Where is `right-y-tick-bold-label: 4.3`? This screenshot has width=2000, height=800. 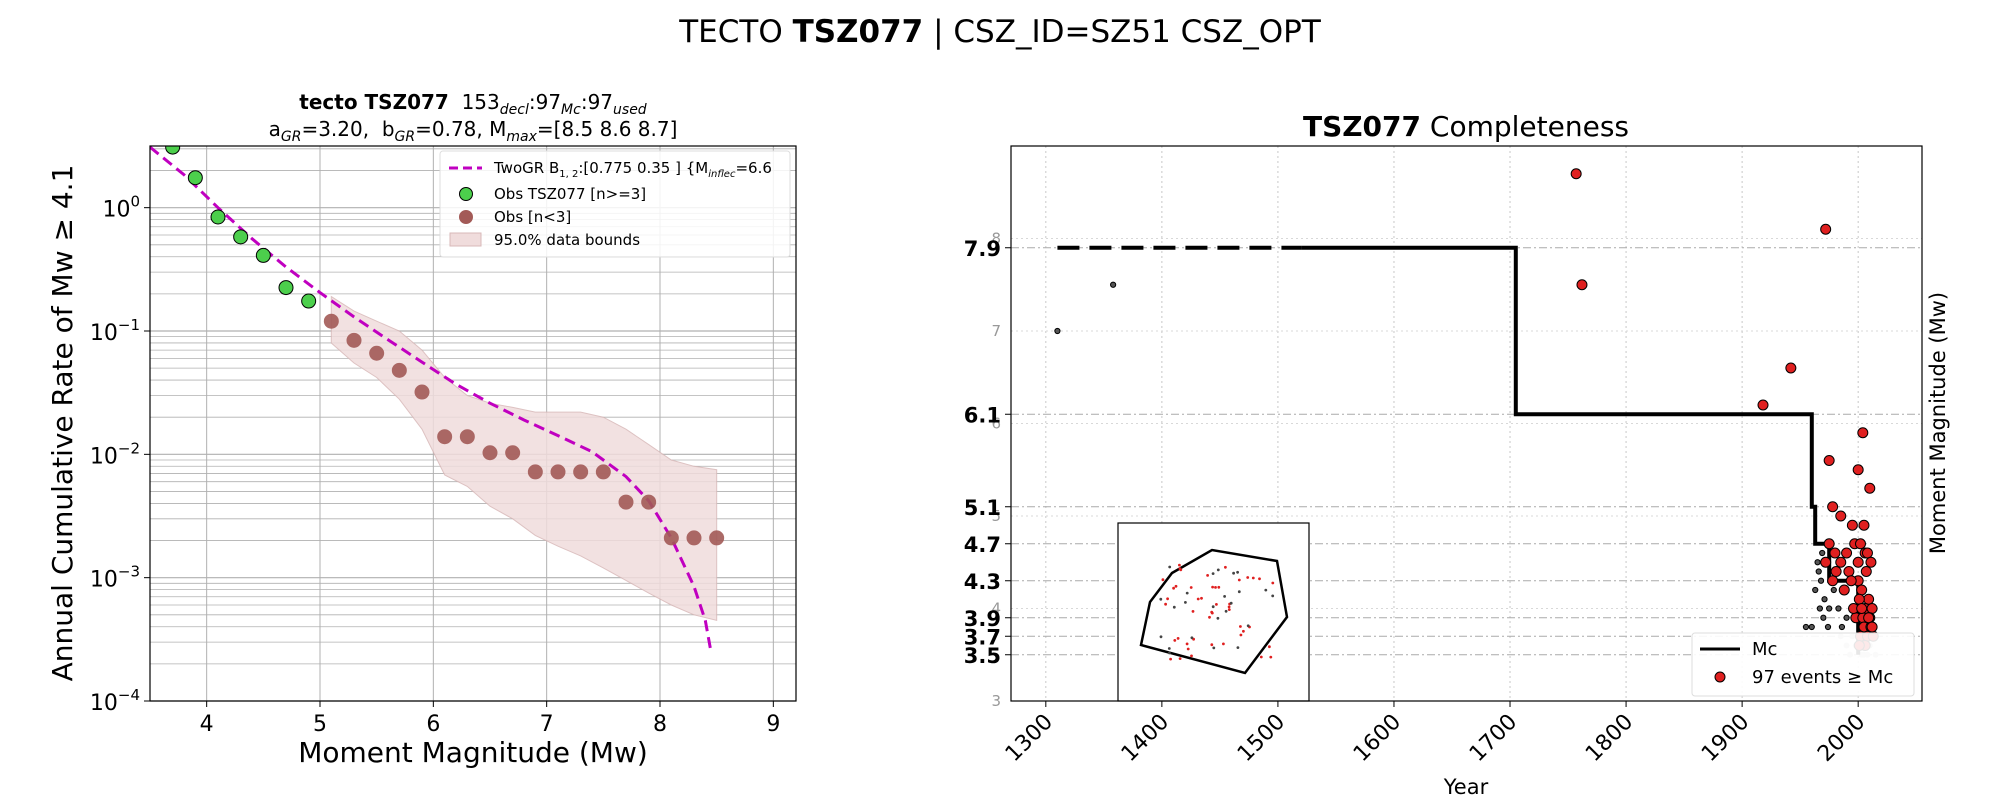 right-y-tick-bold-label: 4.3 is located at coordinates (982, 582).